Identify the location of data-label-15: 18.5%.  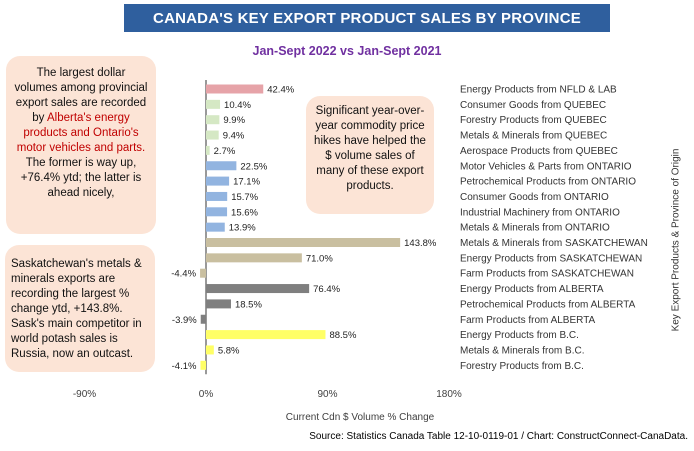
(248, 304).